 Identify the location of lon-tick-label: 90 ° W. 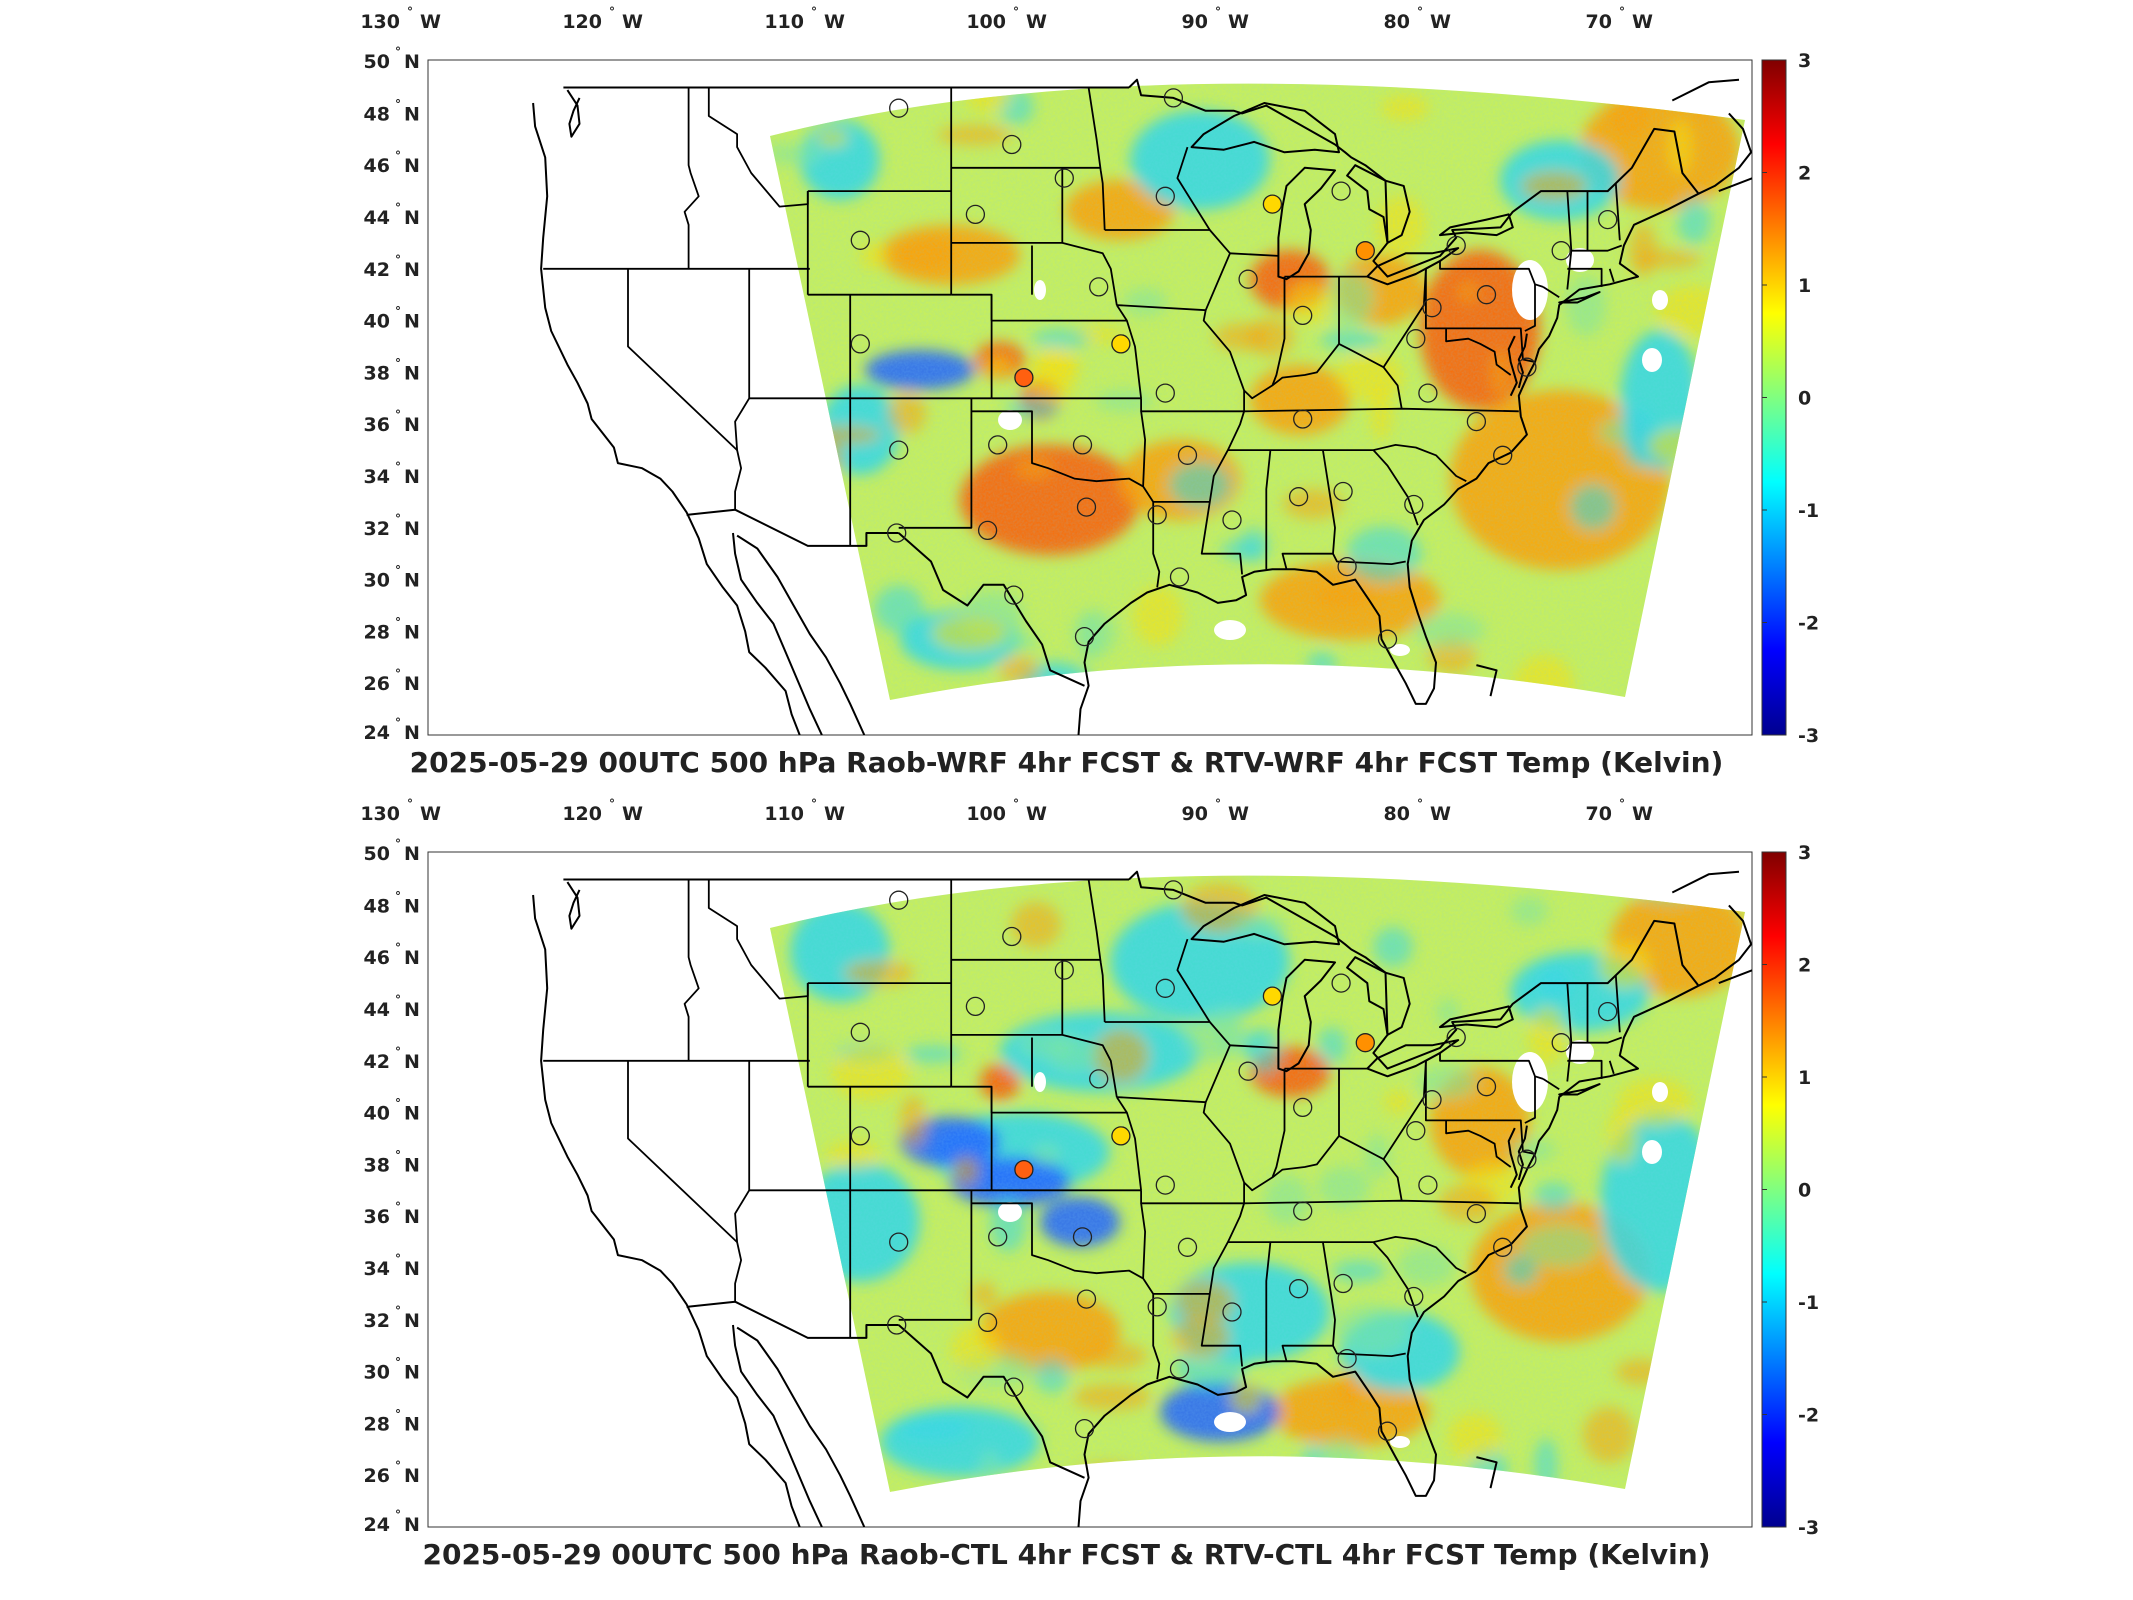
(1215, 19).